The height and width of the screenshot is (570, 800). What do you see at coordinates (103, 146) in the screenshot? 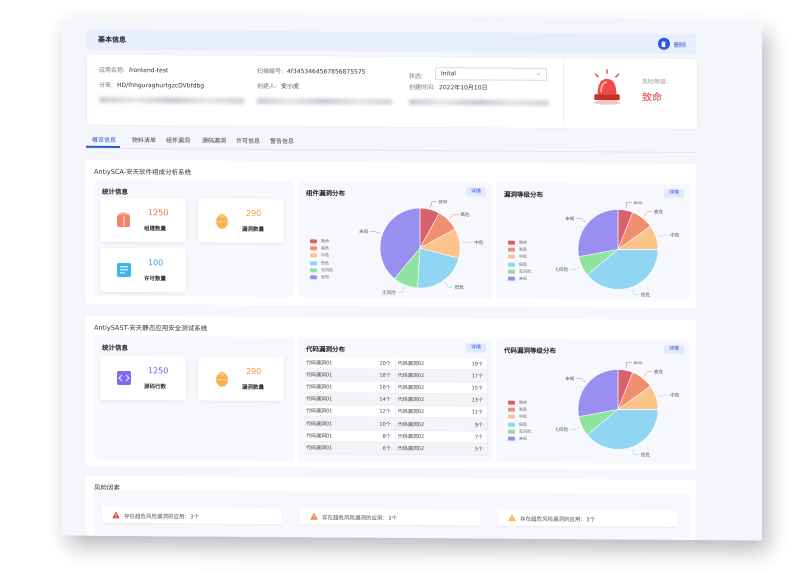
I see `active-tab-indicator` at bounding box center [103, 146].